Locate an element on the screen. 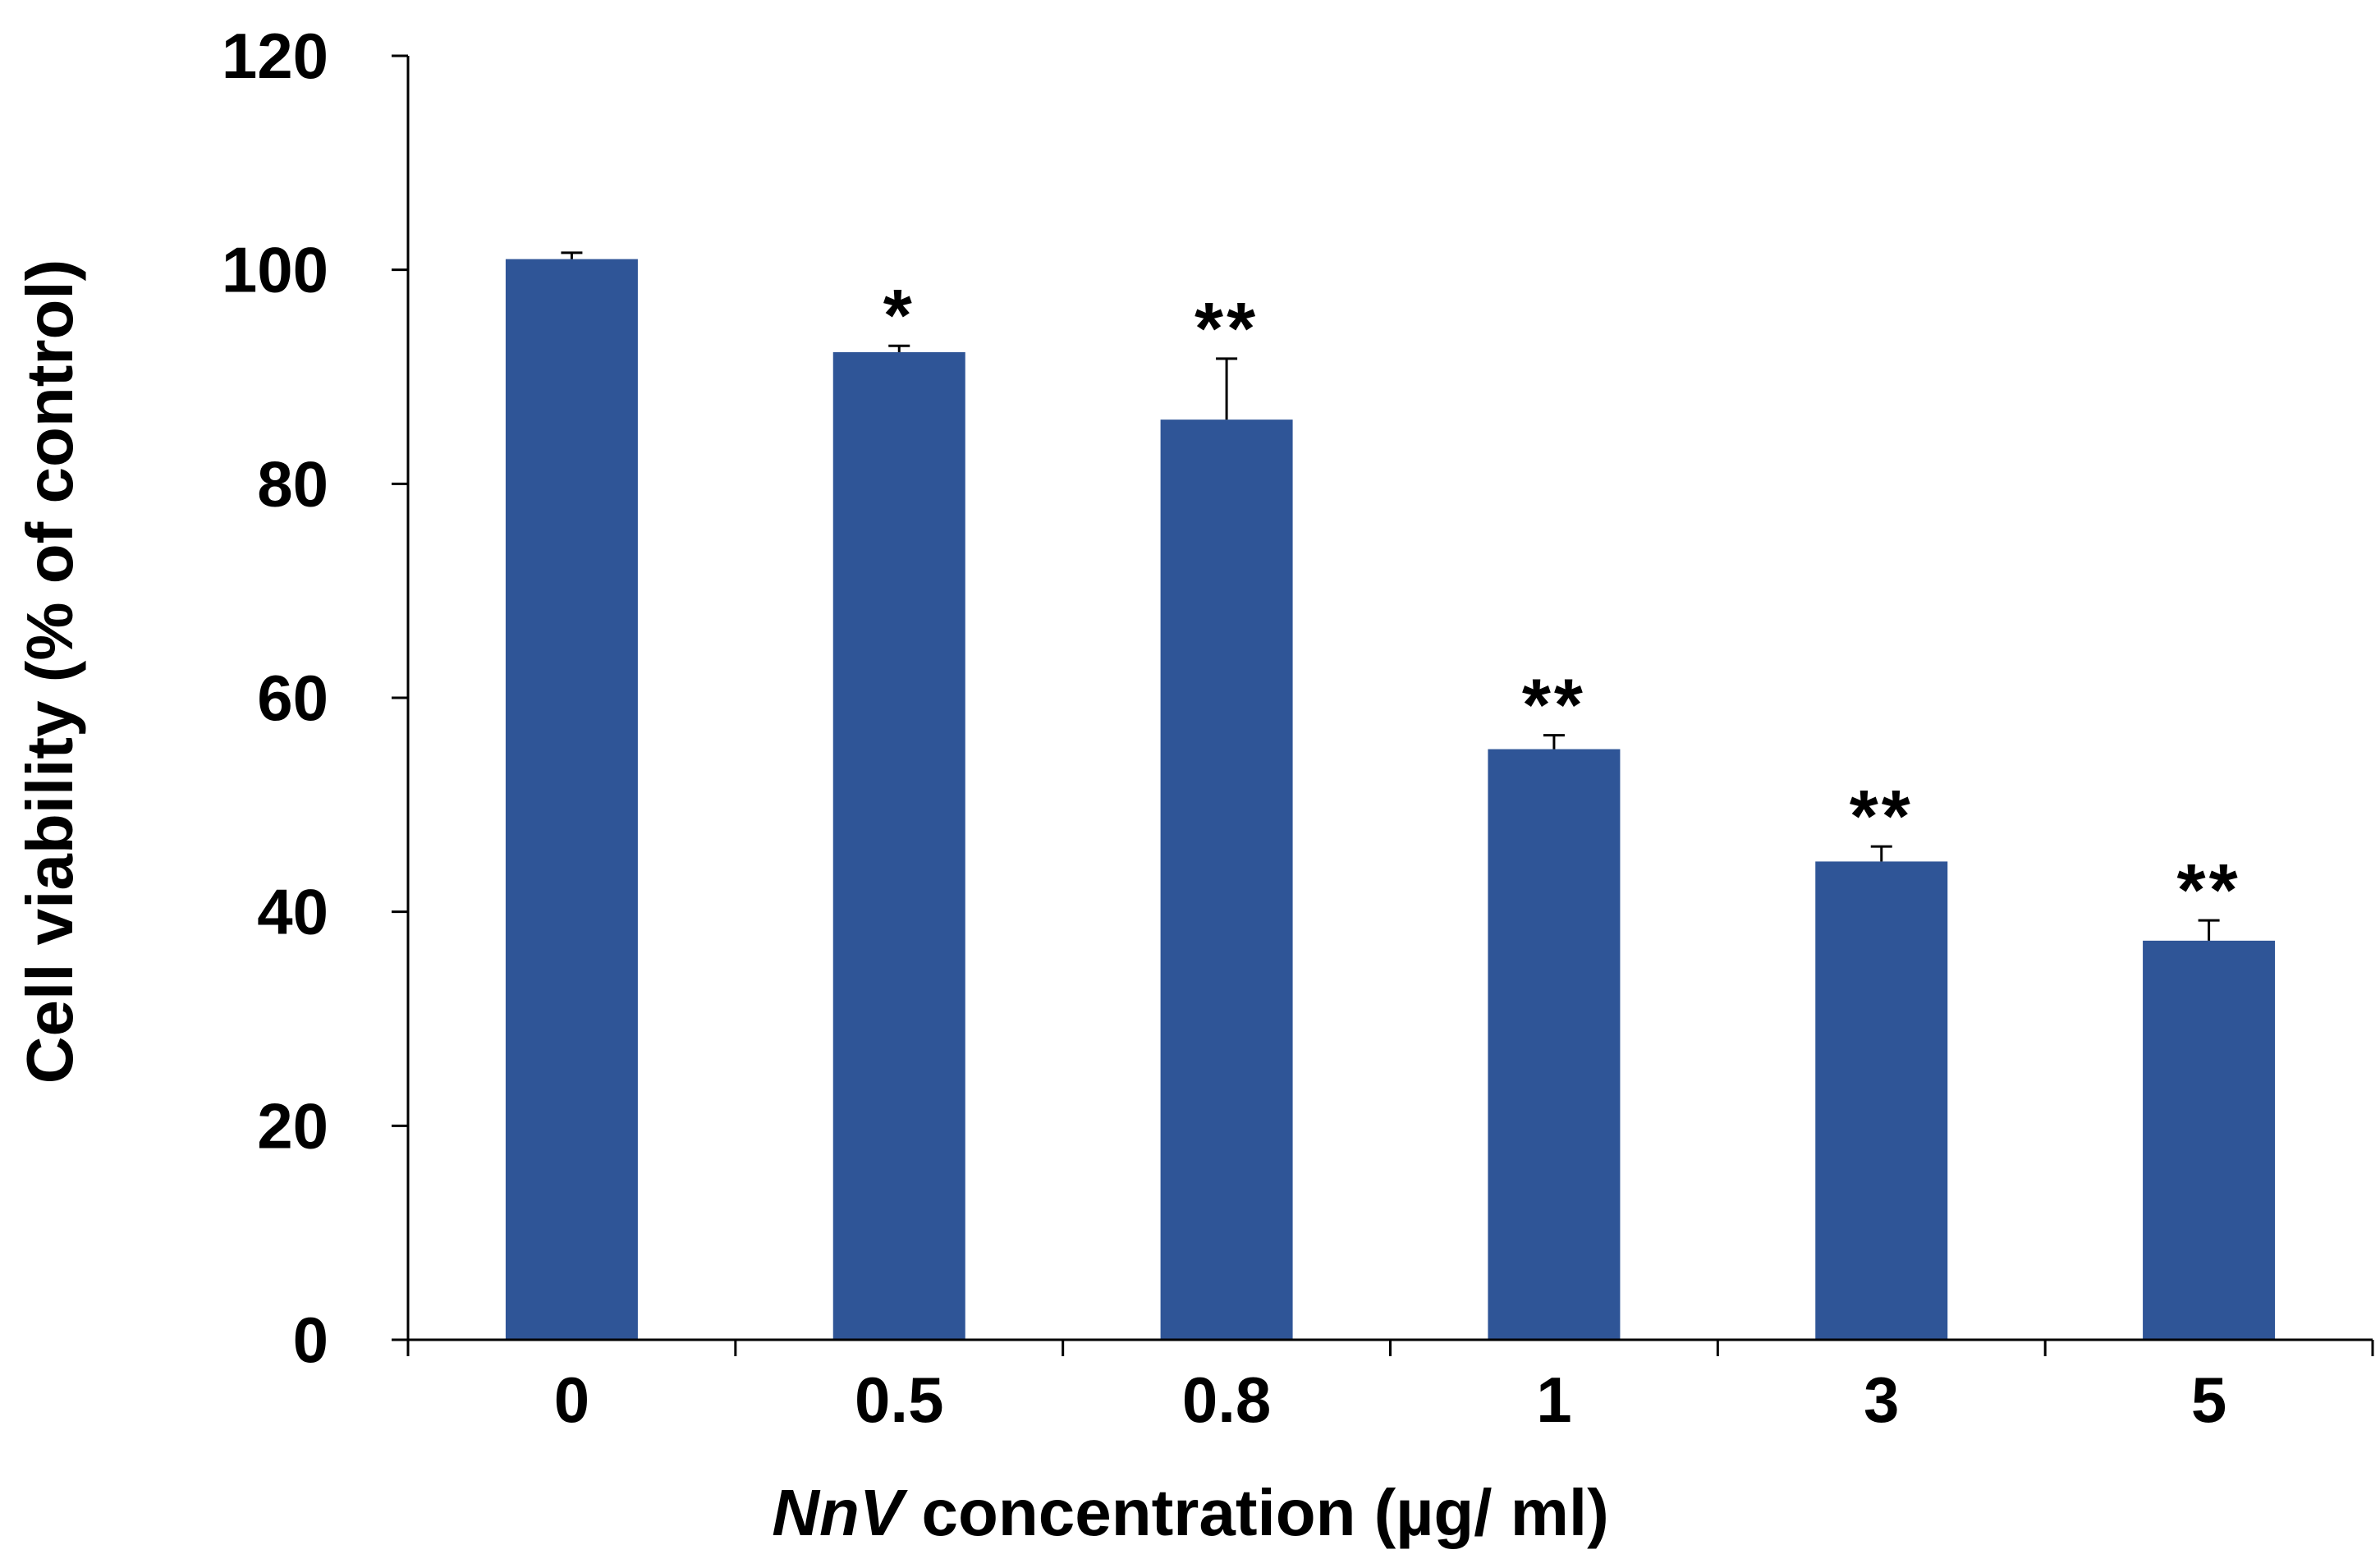 This screenshot has height=1568, width=2380. x-axis-title-rest: concentration (µg/ ml) is located at coordinates (1255, 1512).